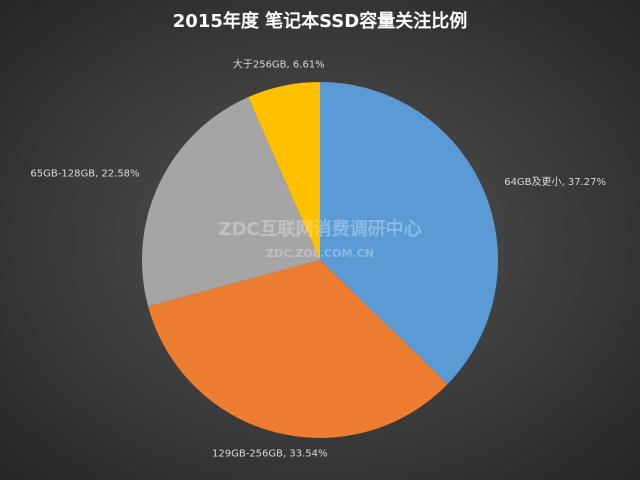 This screenshot has width=640, height=480. What do you see at coordinates (319, 229) in the screenshot?
I see `watermark: ZDC互联网消费调研中心` at bounding box center [319, 229].